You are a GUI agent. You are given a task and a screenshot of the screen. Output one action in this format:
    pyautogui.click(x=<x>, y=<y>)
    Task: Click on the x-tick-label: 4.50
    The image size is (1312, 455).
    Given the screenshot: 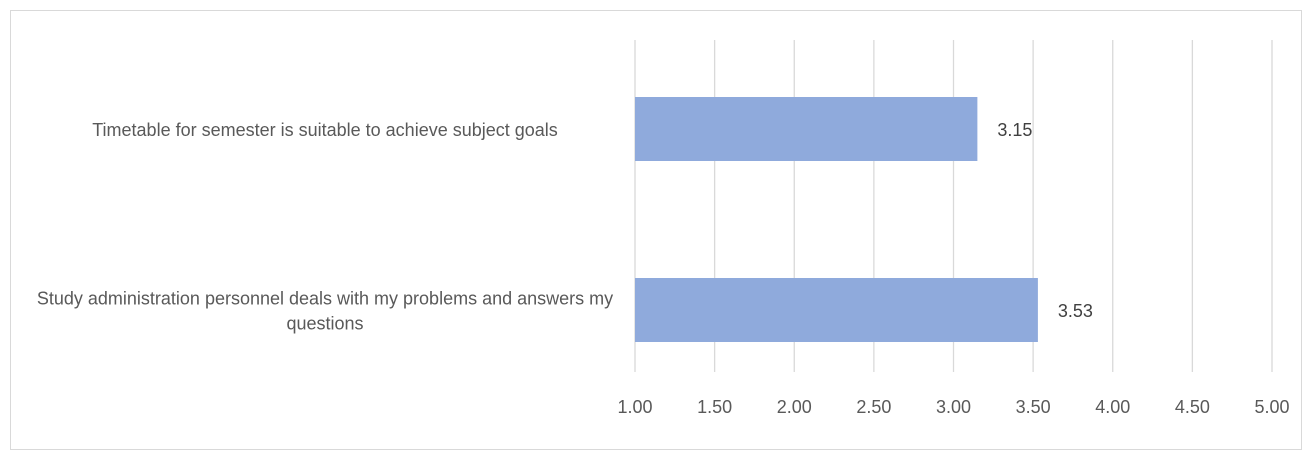 What is the action you would take?
    pyautogui.click(x=1192, y=407)
    